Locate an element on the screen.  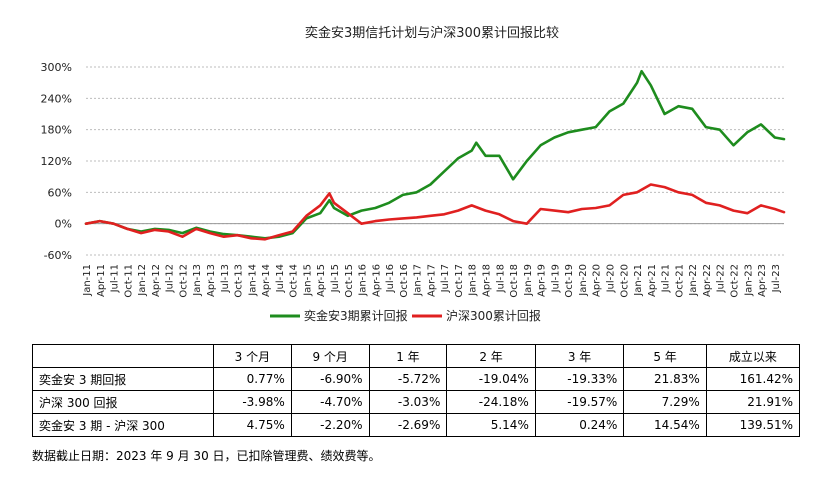
table-cell: 7.29% is located at coordinates (665, 402).